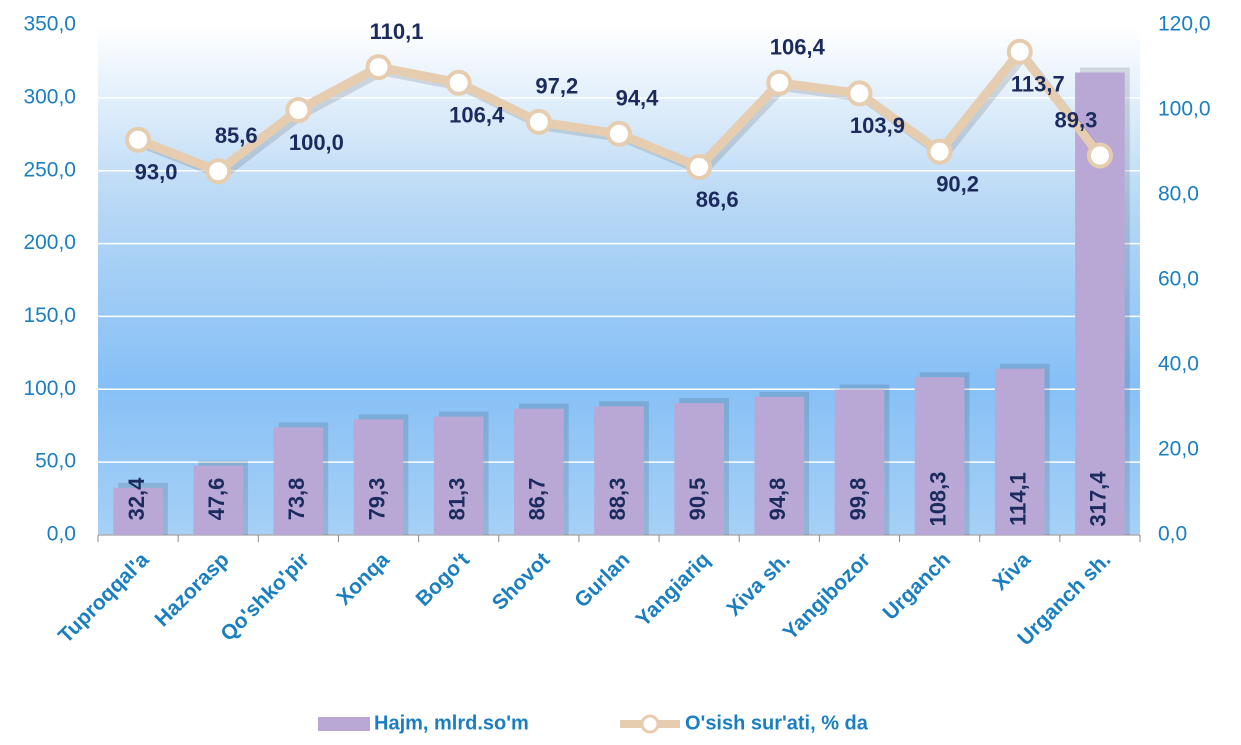 This screenshot has height=745, width=1241. I want to click on data-label: 47,6, so click(216, 499).